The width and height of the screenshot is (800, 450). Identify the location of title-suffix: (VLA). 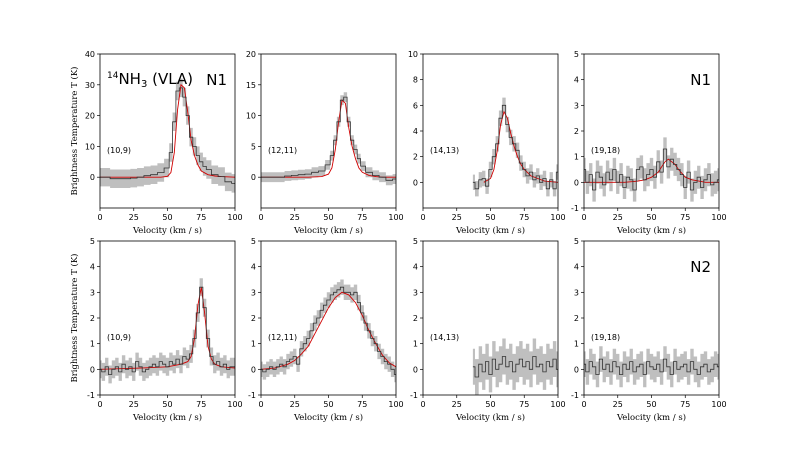
(170, 79).